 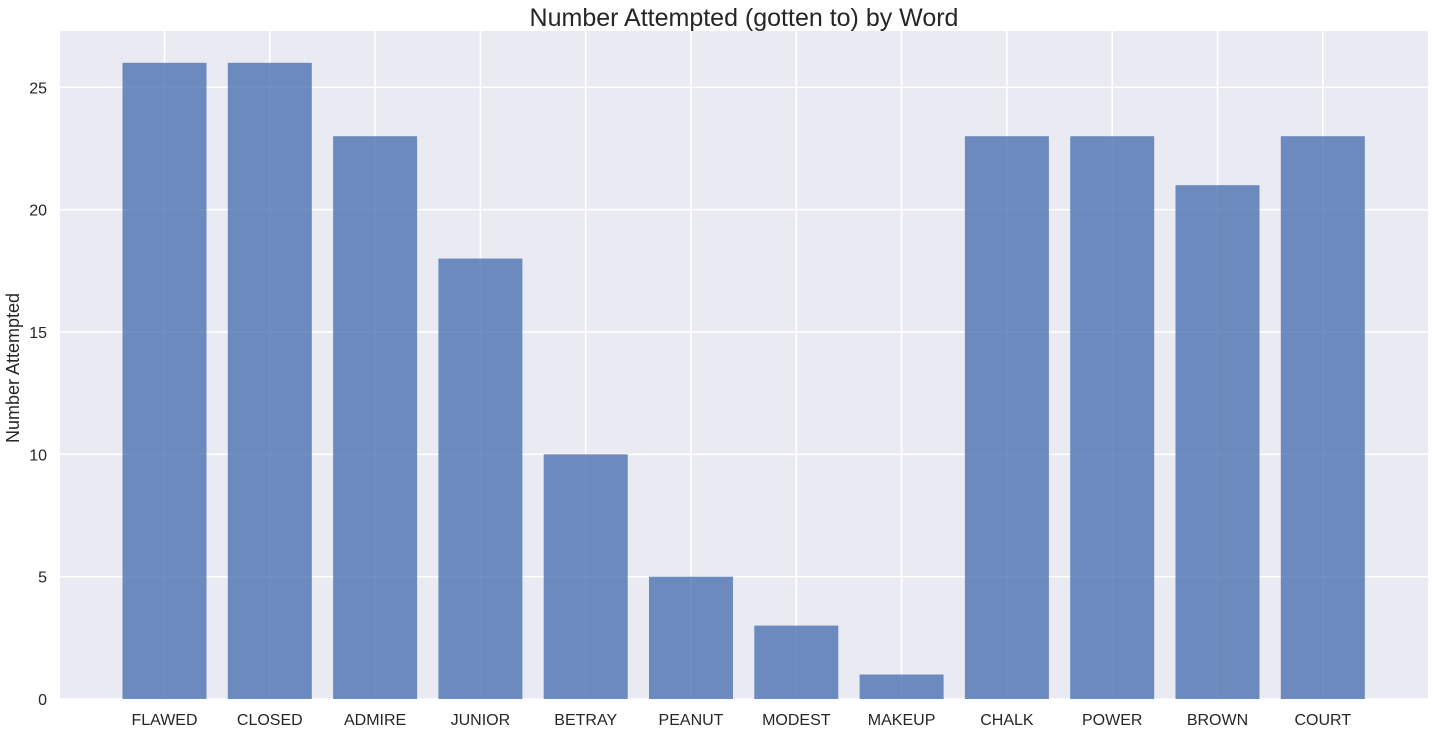 I want to click on y-axis-ticks: 0 5 10 15 20 25, so click(x=38, y=394).